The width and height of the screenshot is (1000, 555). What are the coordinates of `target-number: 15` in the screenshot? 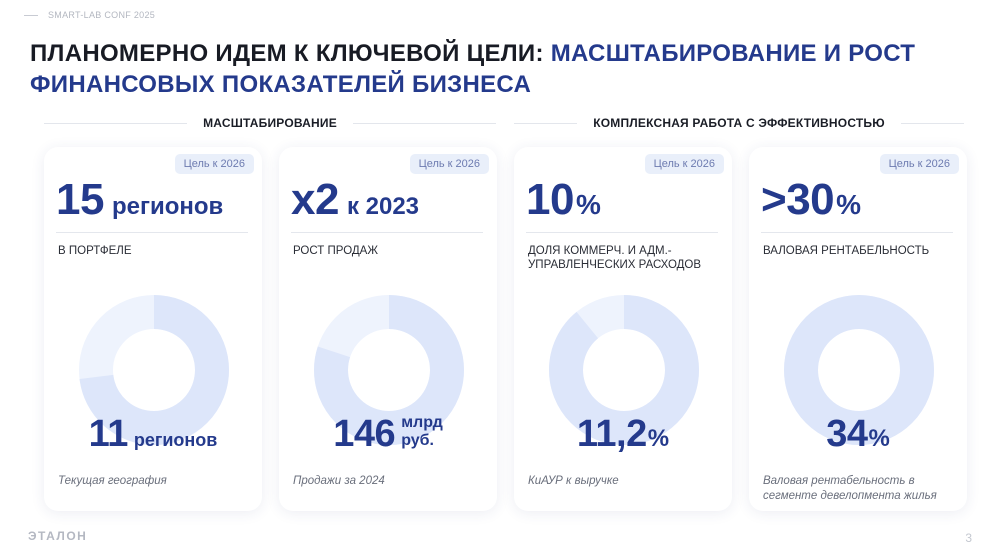 It's located at (80, 199).